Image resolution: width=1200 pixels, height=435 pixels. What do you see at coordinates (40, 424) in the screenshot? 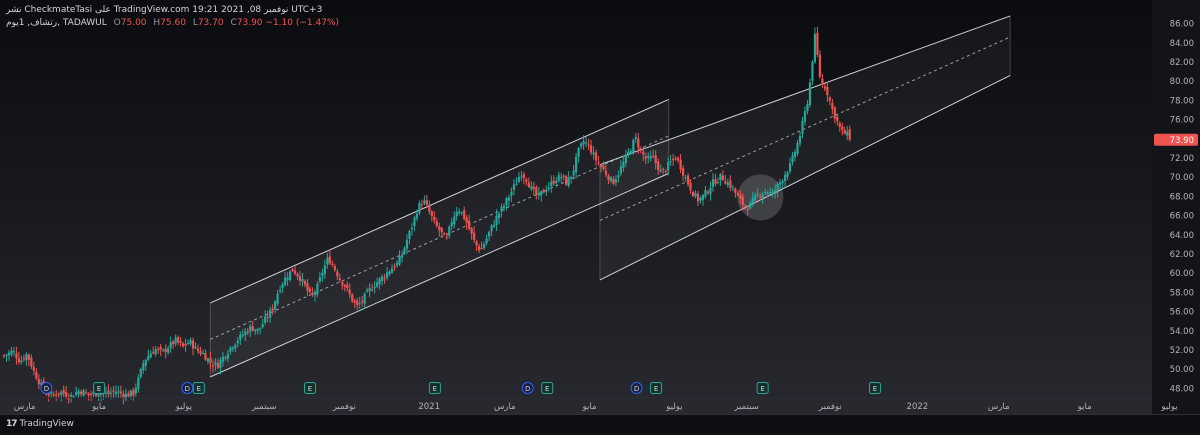
I see `tradingview-brand: 17 TradingView` at bounding box center [40, 424].